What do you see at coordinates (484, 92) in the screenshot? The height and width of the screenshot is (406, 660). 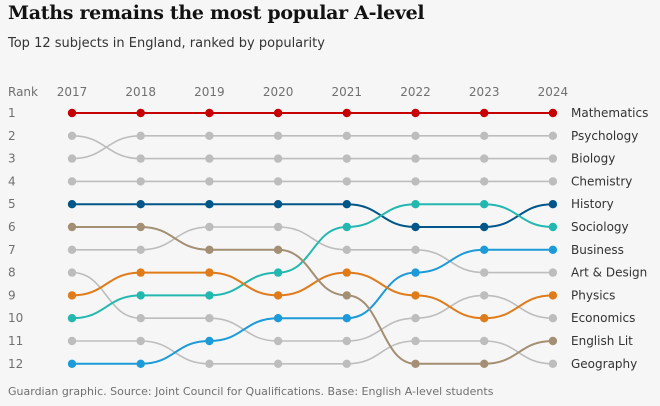 I see `year-tick-2023: 2023` at bounding box center [484, 92].